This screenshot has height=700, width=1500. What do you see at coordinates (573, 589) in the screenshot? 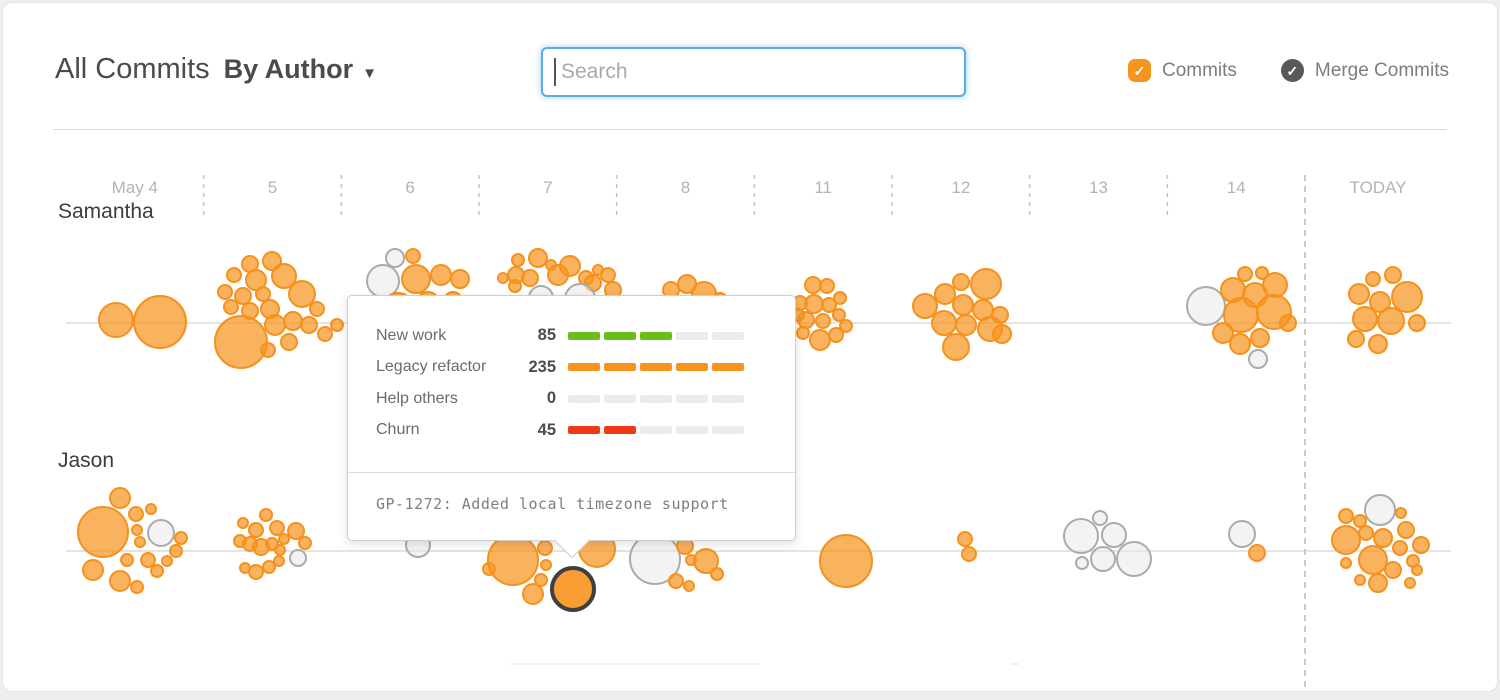
I see `selected-commit-bubble` at bounding box center [573, 589].